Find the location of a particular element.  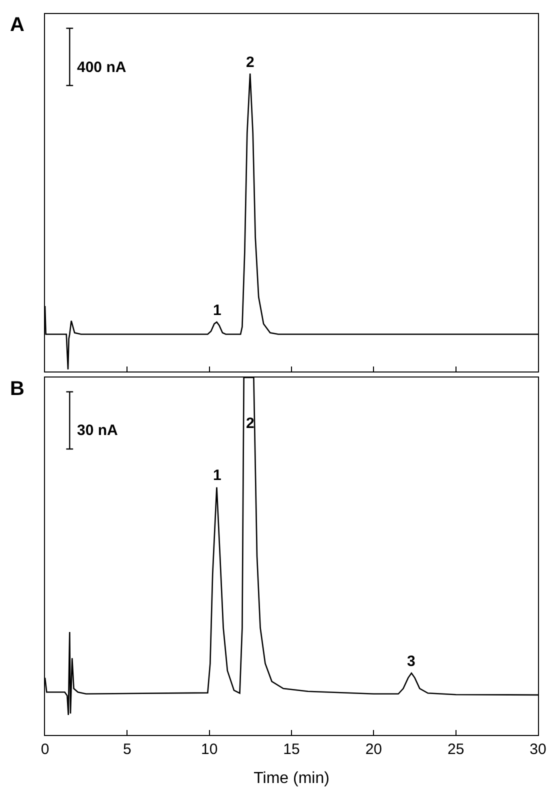

x-tick-label: 25 is located at coordinates (455, 749).